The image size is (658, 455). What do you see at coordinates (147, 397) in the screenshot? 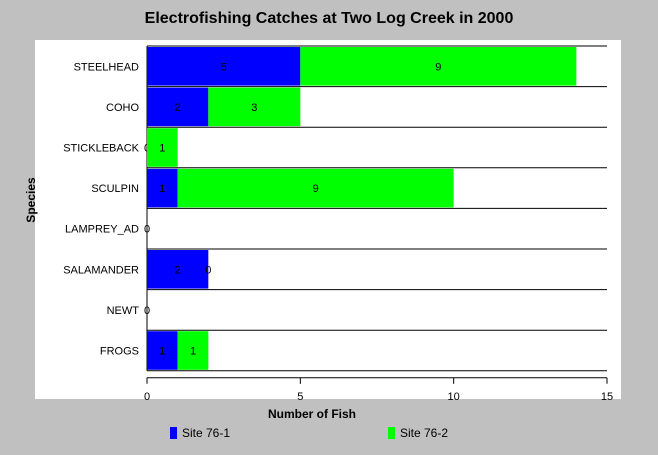
I see `x-tick-label: 0` at bounding box center [147, 397].